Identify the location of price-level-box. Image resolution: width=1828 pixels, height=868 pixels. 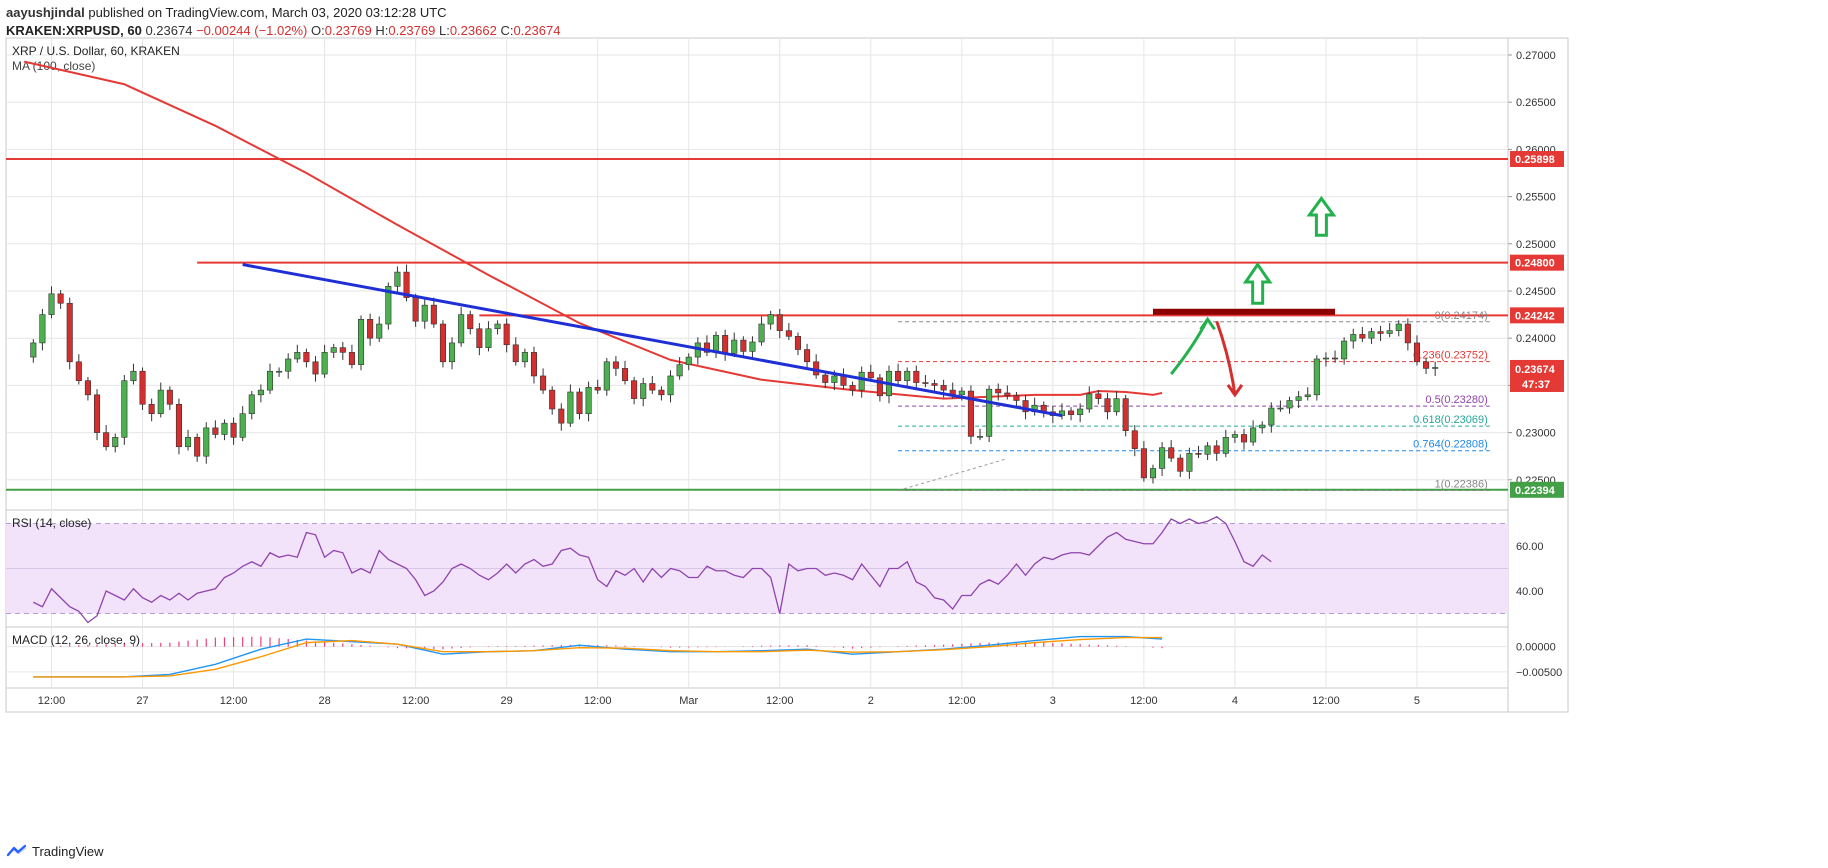
(1537, 315).